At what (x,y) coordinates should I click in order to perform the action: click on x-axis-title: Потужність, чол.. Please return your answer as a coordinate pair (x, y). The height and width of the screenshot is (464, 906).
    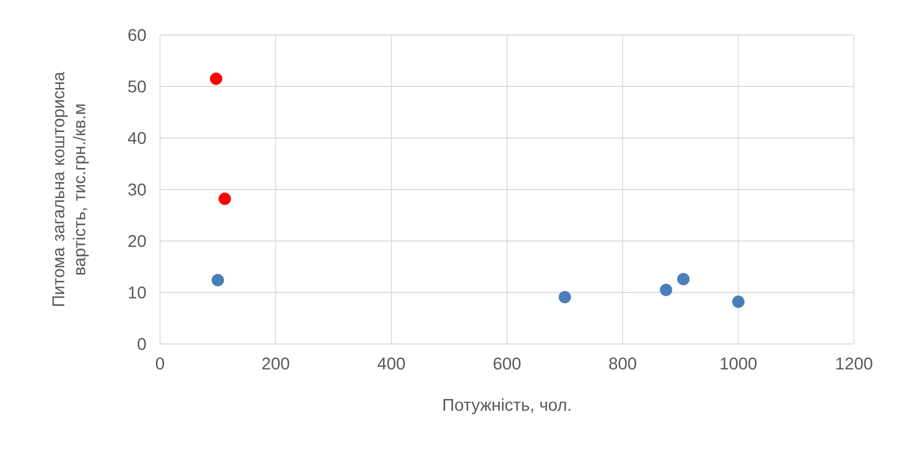
    Looking at the image, I should click on (507, 406).